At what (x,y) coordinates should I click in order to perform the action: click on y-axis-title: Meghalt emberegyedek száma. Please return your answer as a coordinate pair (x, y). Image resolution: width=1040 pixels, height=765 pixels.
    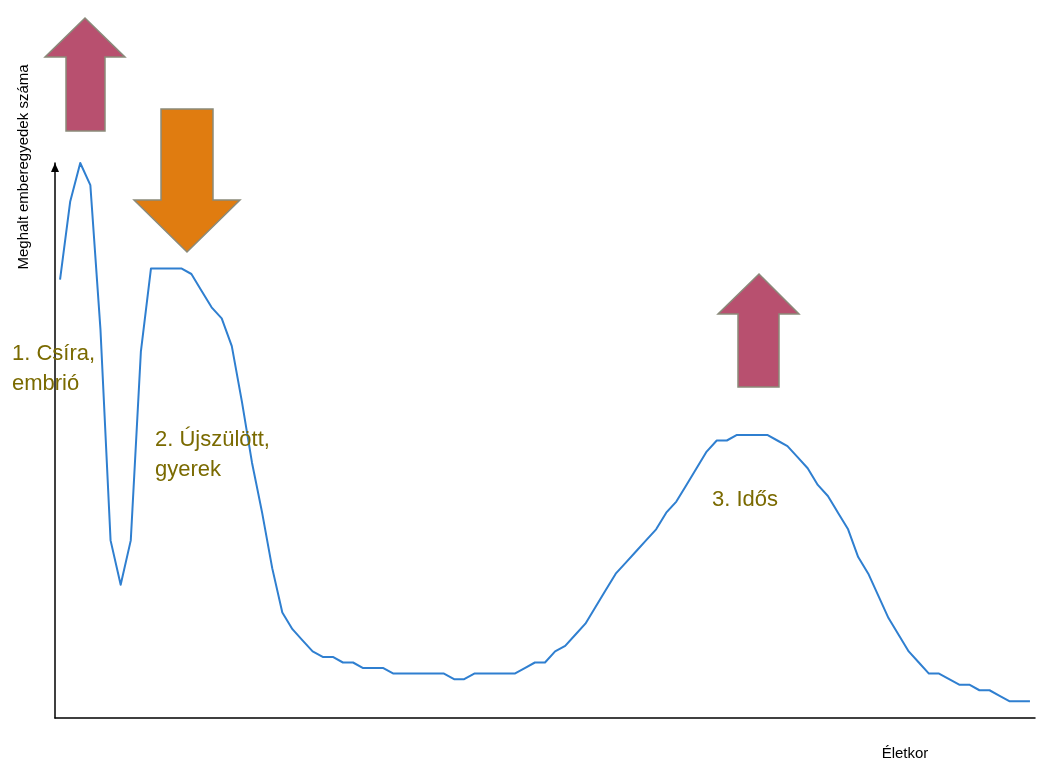
    Looking at the image, I should click on (22, 166).